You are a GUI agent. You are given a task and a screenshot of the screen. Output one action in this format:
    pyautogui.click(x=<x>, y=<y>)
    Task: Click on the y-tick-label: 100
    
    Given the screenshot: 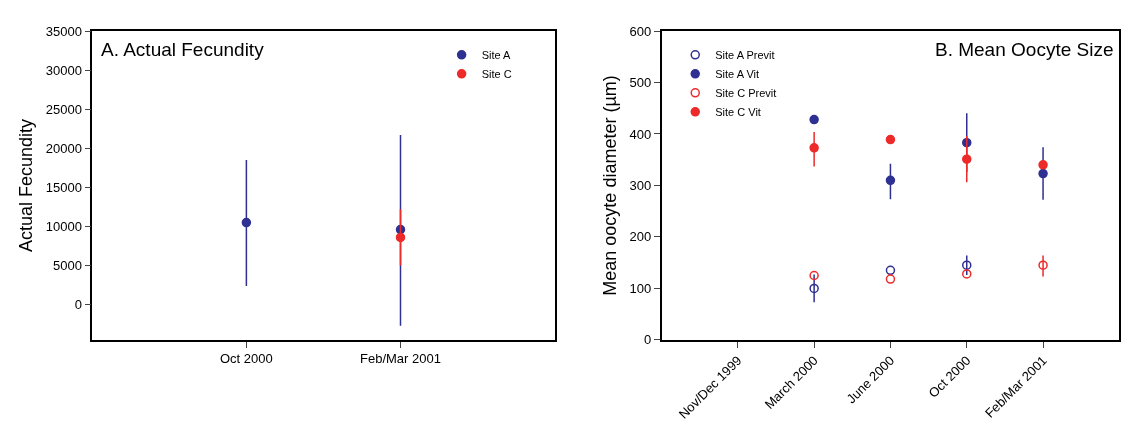 What is the action you would take?
    pyautogui.click(x=640, y=288)
    